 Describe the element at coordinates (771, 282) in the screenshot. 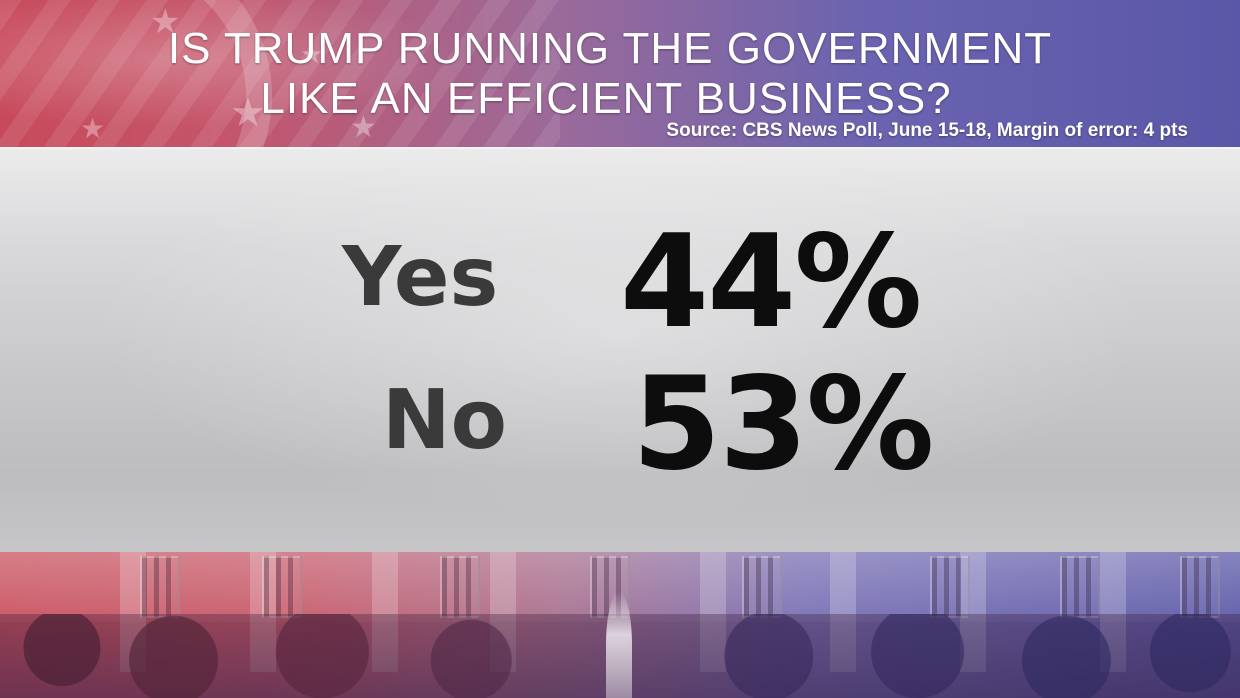

I see `yes-value: 44%` at that location.